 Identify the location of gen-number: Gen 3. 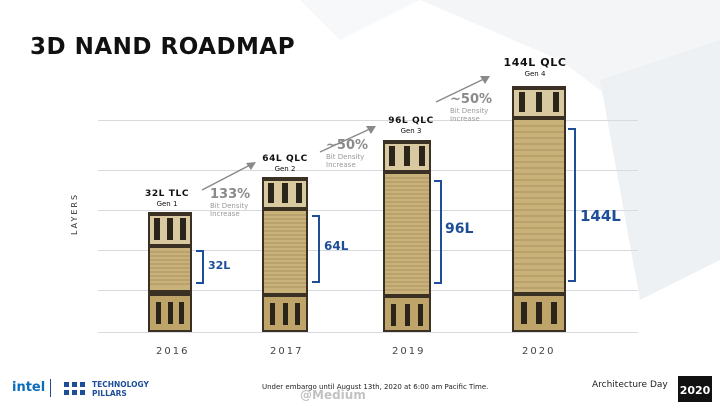
(411, 131).